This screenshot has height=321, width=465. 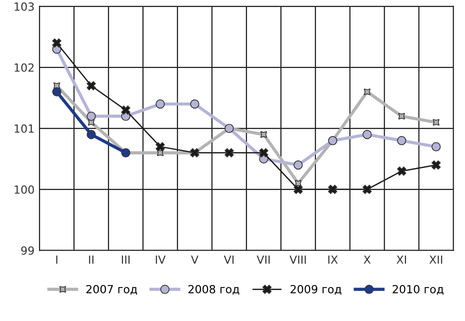 I want to click on y-tick-label: 101, so click(x=24, y=128).